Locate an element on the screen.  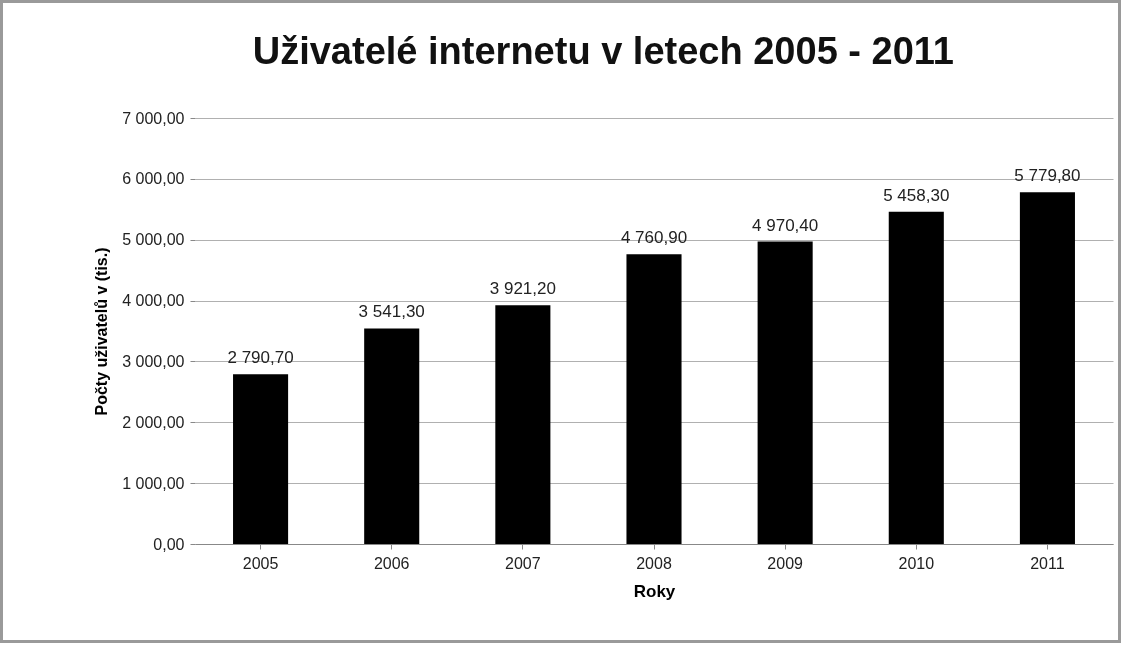
x-tick-label: 2010 is located at coordinates (916, 563).